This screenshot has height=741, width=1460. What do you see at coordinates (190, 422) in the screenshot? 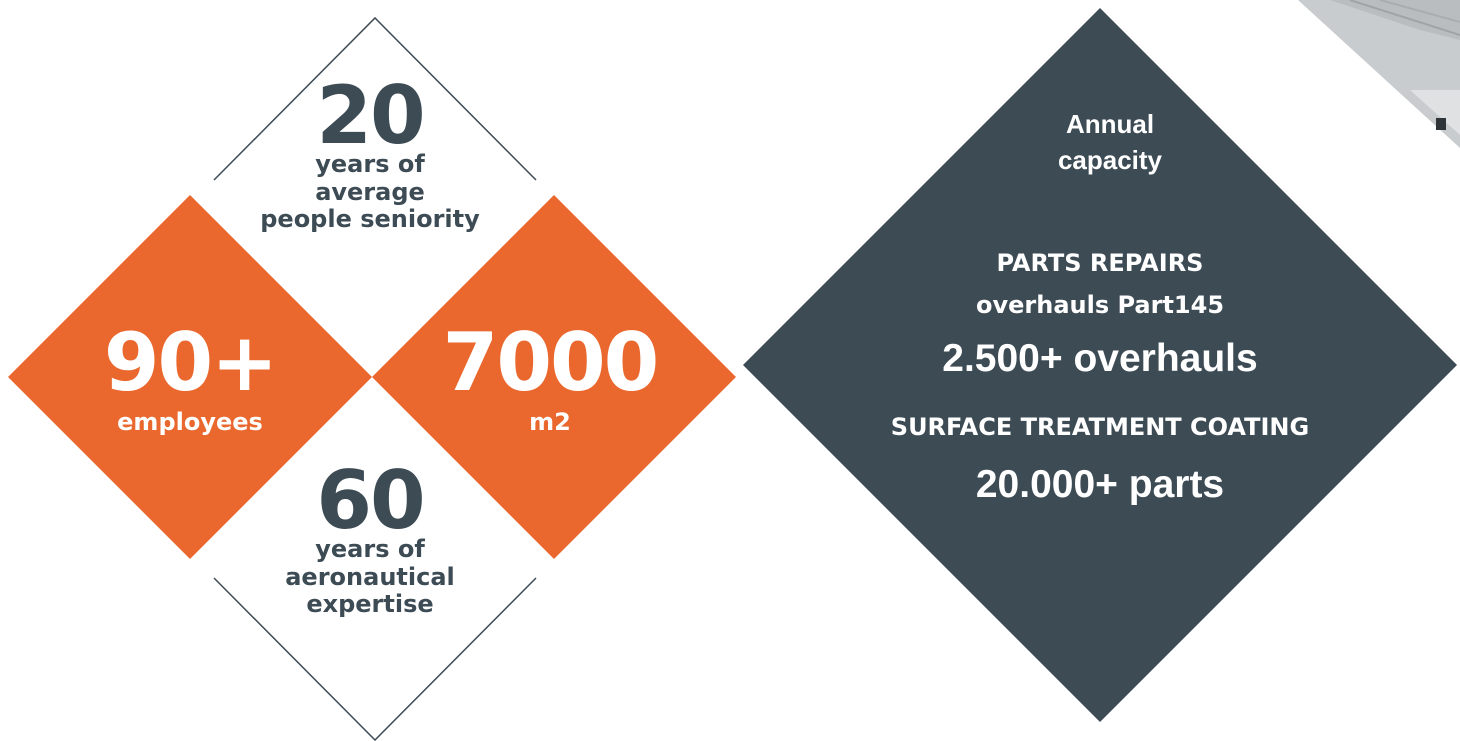
I see `employees-label: employees` at bounding box center [190, 422].